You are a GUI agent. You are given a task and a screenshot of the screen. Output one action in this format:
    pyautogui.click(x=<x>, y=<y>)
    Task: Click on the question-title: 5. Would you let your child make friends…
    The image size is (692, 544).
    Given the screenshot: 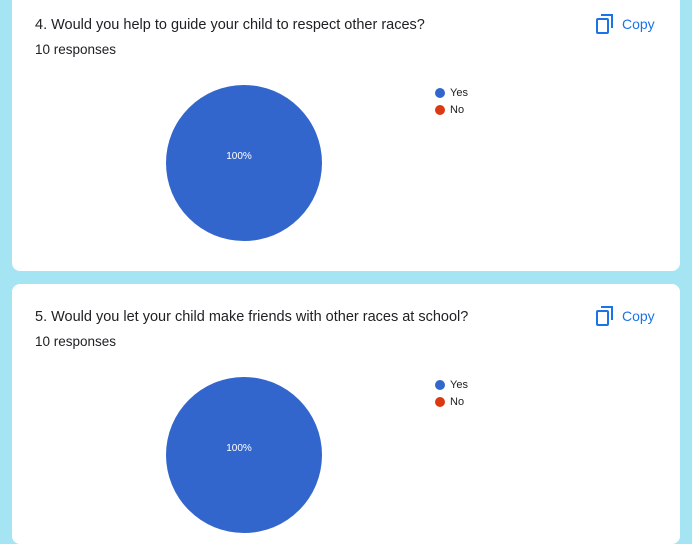 What is the action you would take?
    pyautogui.click(x=252, y=317)
    